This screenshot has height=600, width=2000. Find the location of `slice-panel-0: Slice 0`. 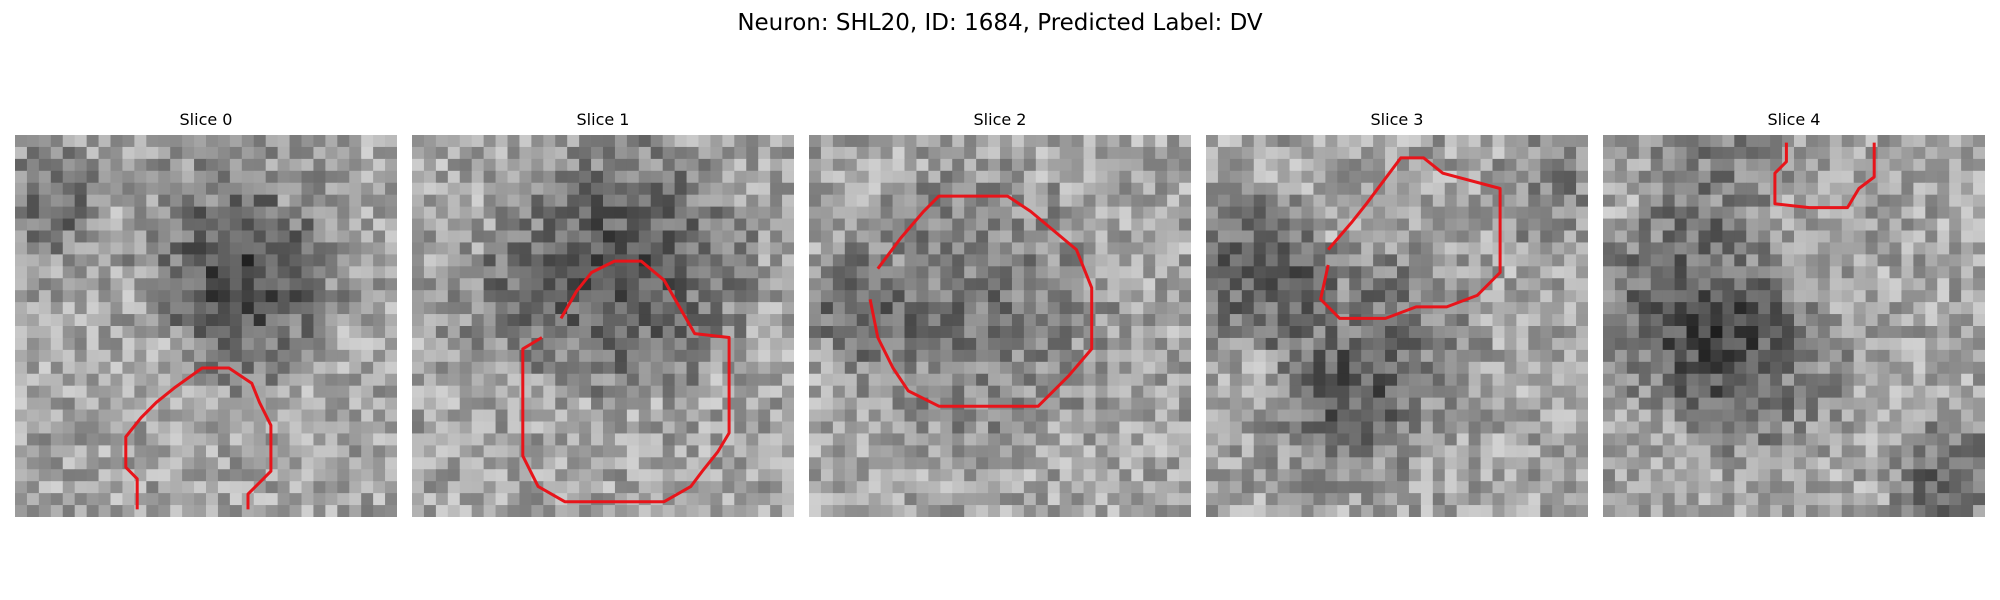

slice-panel-0: Slice 0 is located at coordinates (206, 313).